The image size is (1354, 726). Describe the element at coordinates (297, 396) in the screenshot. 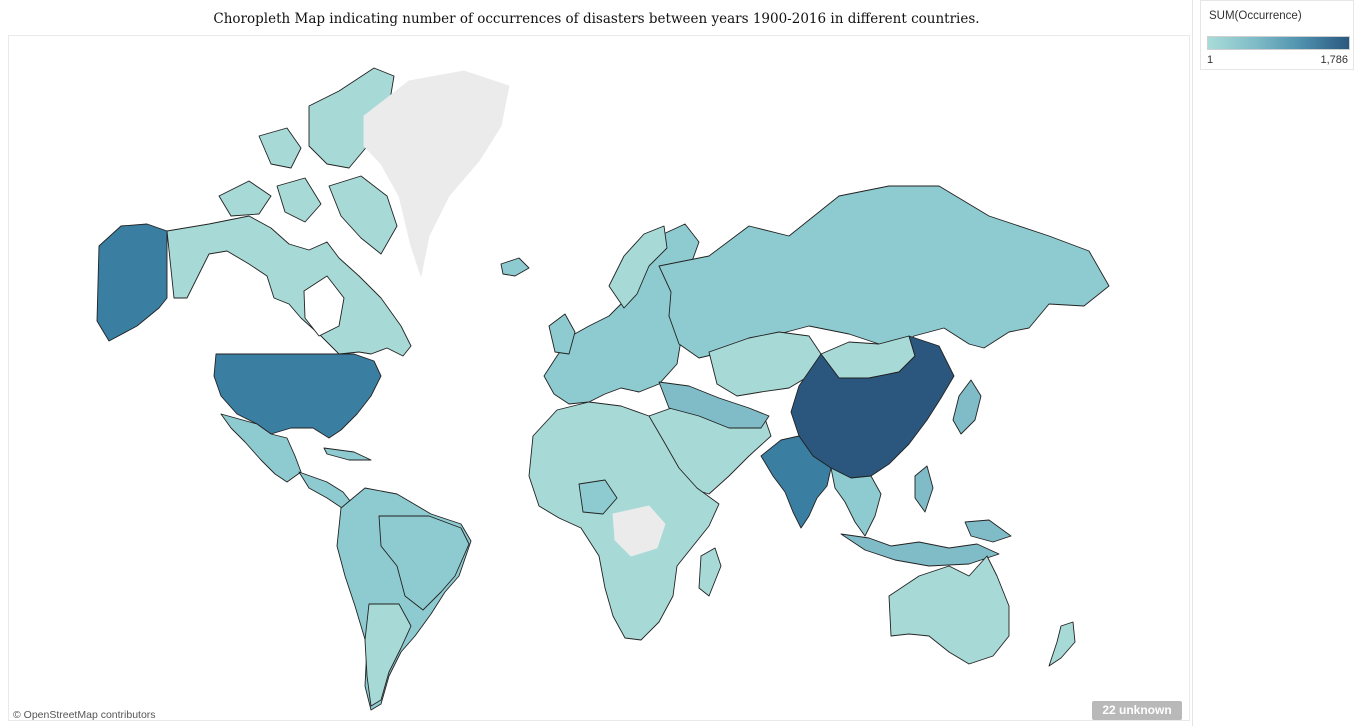

I see `united-states-region` at that location.